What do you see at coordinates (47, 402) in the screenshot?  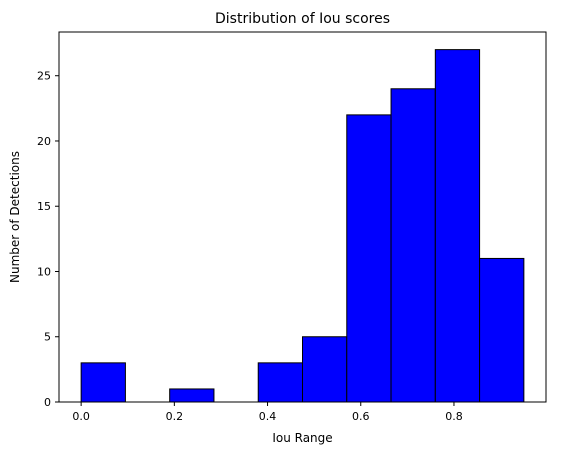 I see `y-tick-label: 0` at bounding box center [47, 402].